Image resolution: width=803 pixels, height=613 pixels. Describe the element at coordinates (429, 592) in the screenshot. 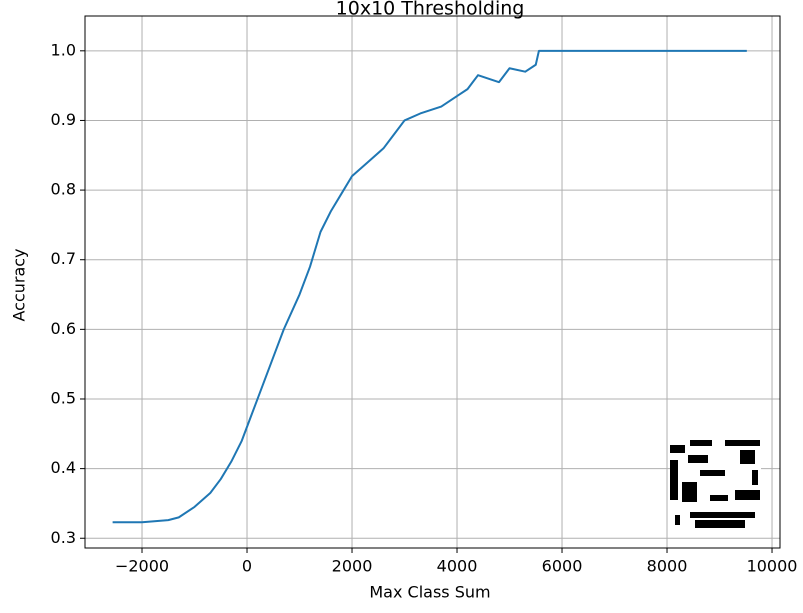

I see `x-axis-label: Max Class Sum` at that location.